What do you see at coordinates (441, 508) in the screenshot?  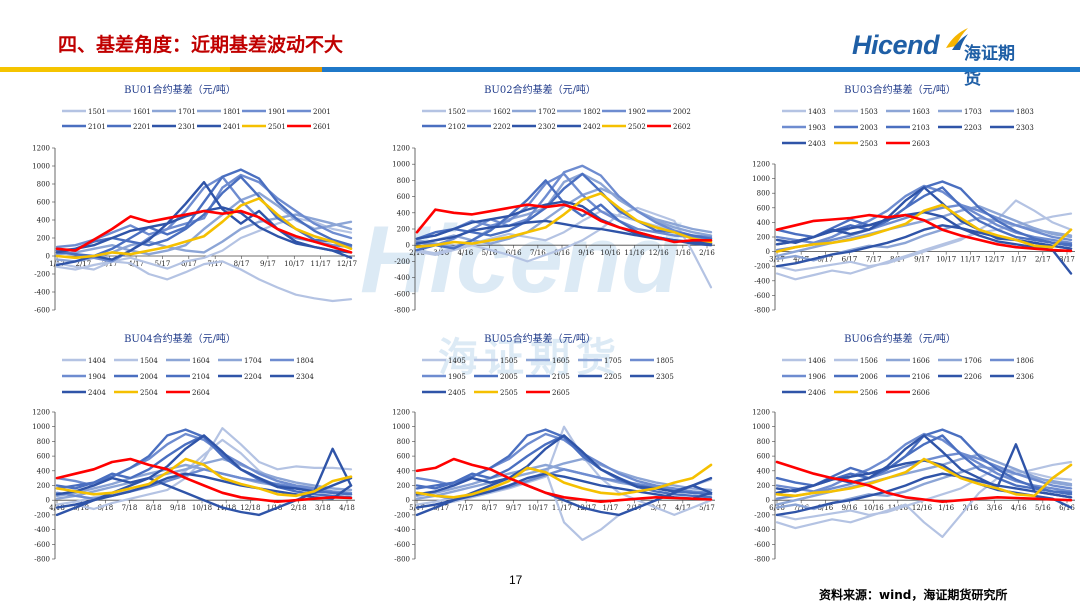 I see `x-tick-label: 6/17` at bounding box center [441, 508].